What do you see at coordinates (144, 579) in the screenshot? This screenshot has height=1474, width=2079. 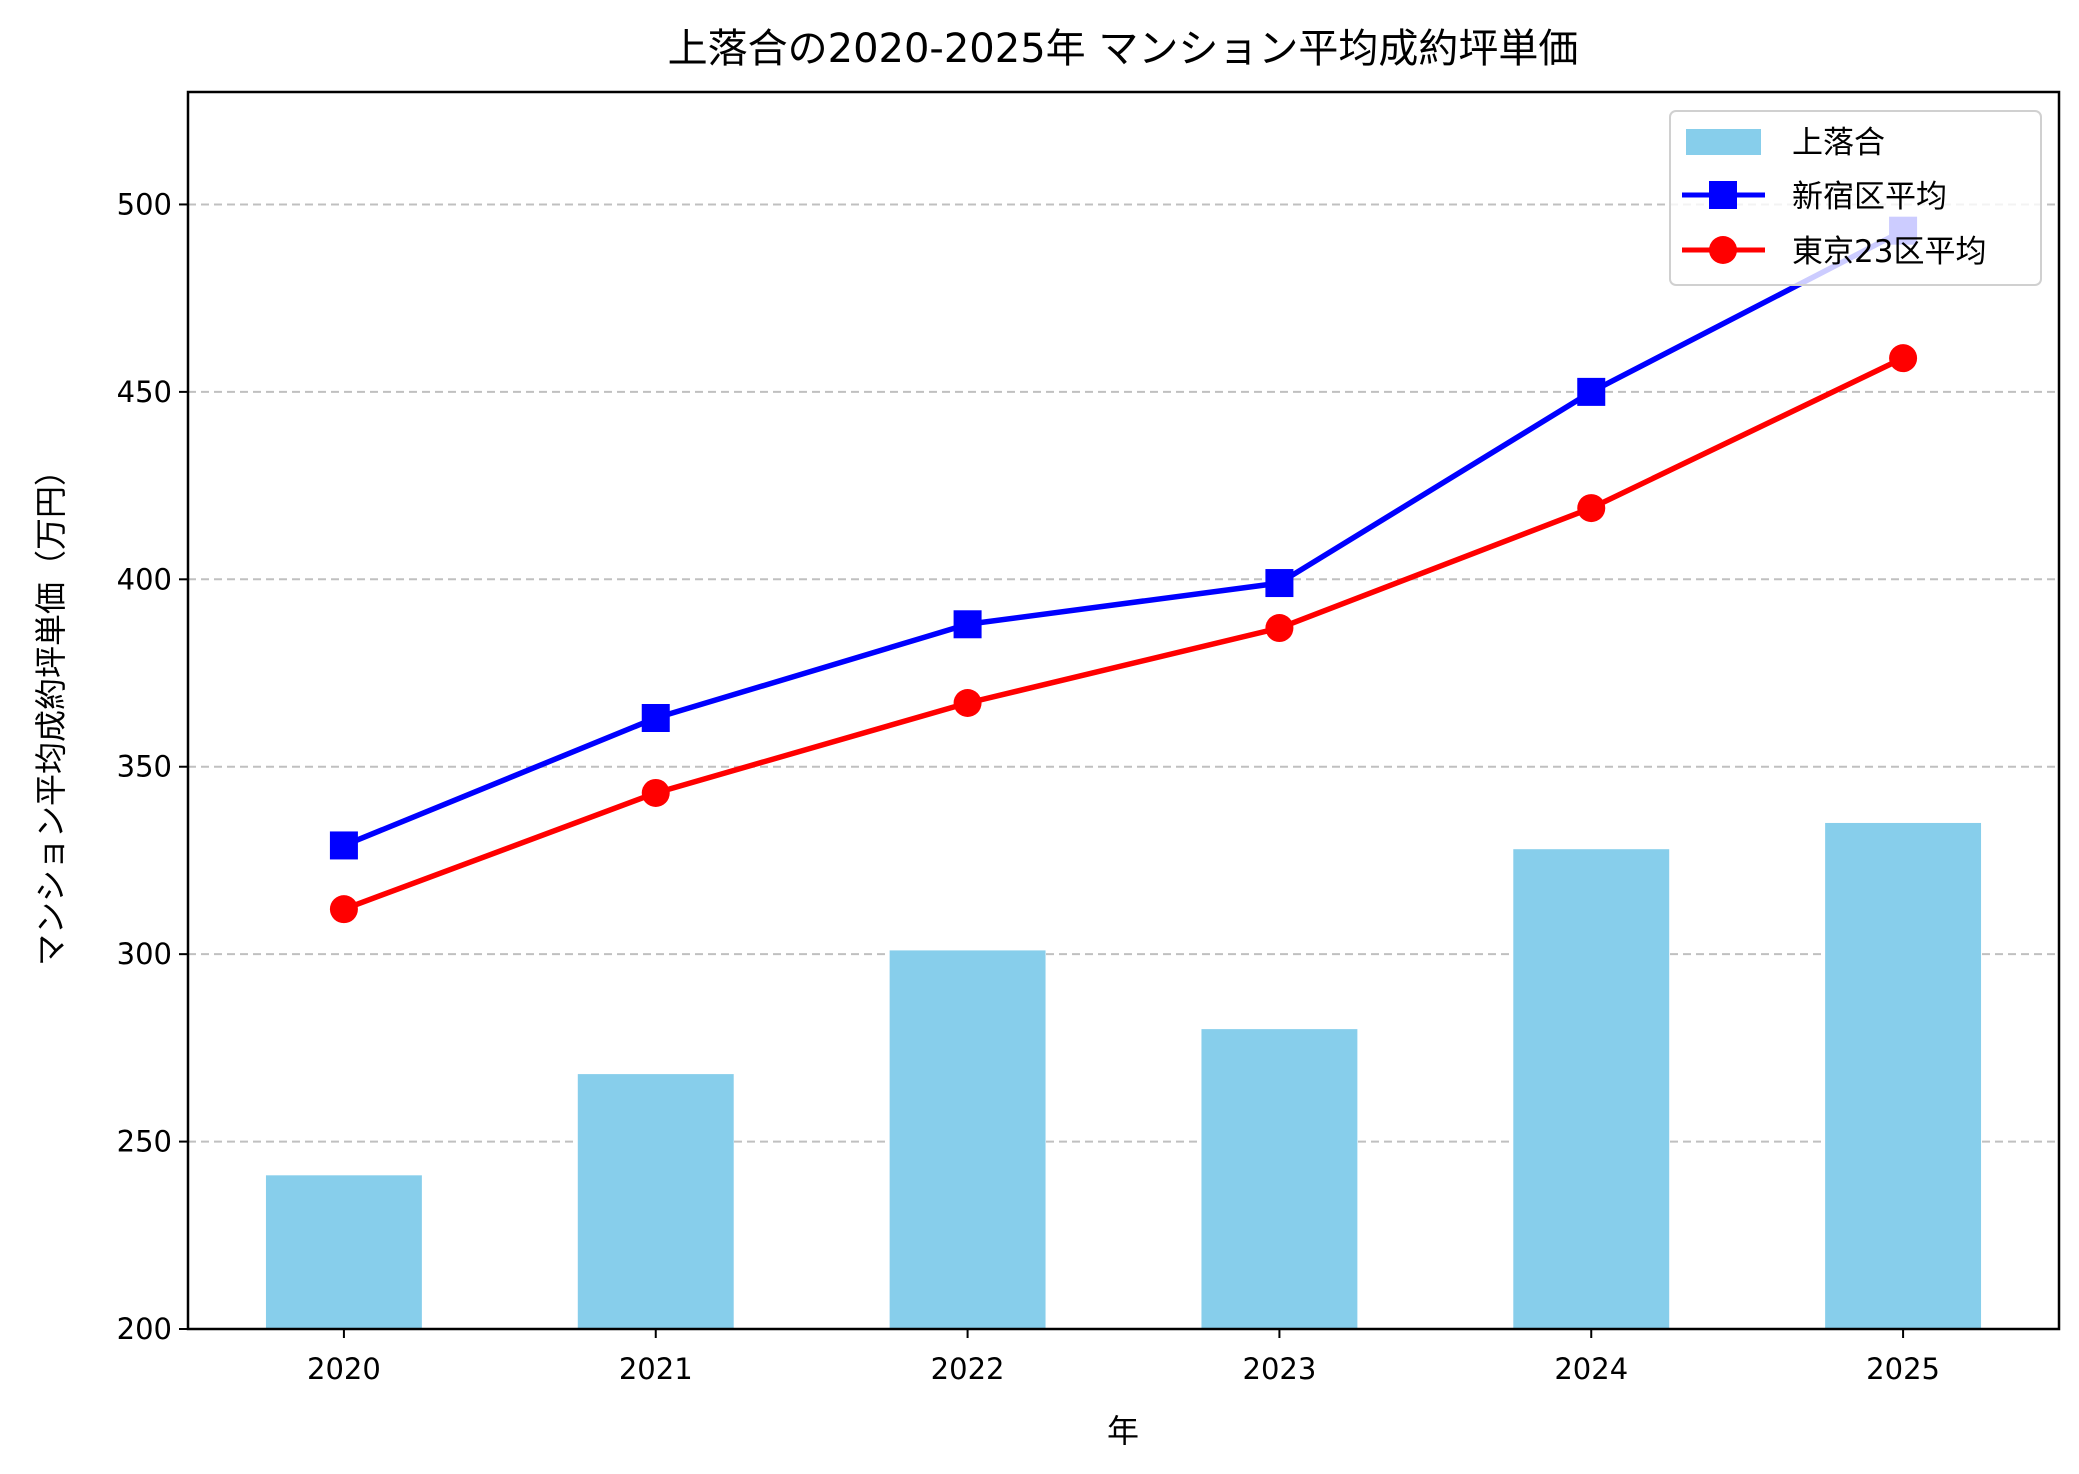 I see `y-tick-label: 400` at bounding box center [144, 579].